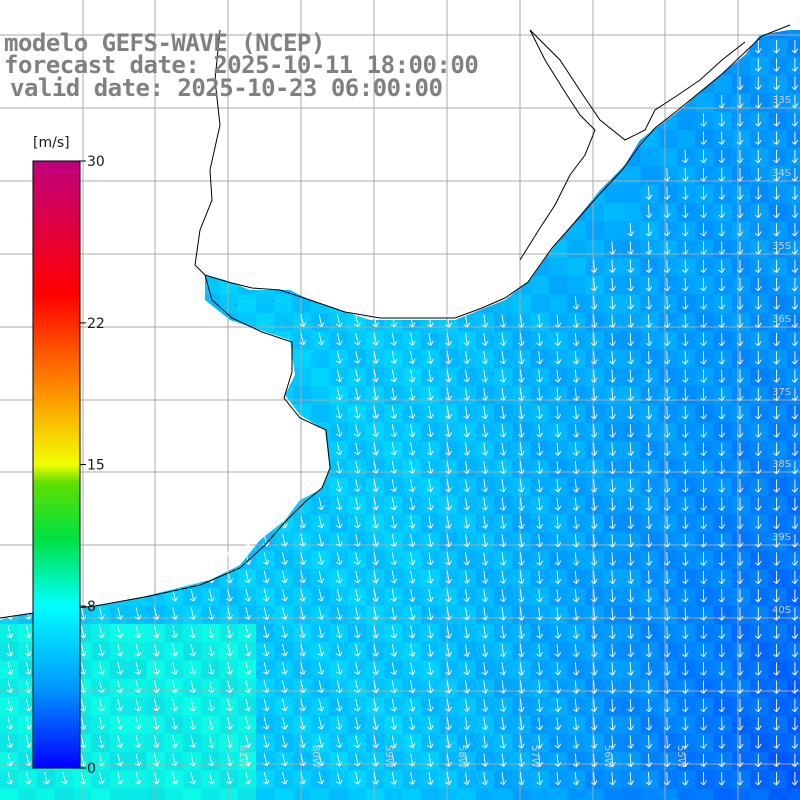 This screenshot has height=800, width=800. What do you see at coordinates (781, 610) in the screenshot?
I see `lat-label: 40S` at bounding box center [781, 610].